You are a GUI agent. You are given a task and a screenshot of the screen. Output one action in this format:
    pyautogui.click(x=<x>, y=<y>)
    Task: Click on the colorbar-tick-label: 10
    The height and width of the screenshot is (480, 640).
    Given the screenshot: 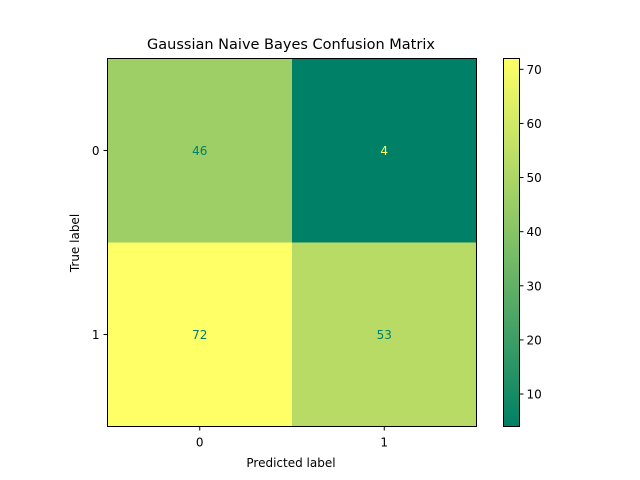 What is the action you would take?
    pyautogui.click(x=534, y=395)
    